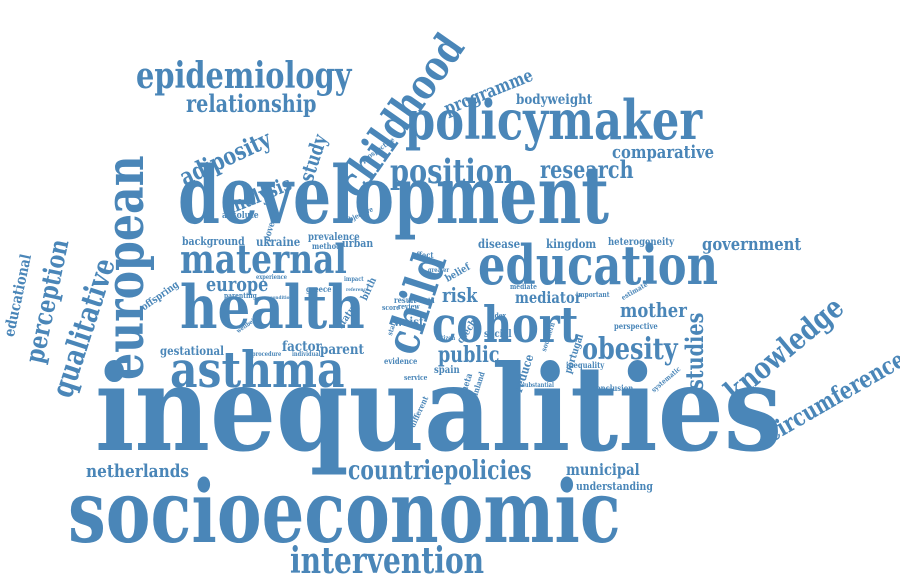 The height and width of the screenshot is (580, 900). Describe the element at coordinates (554, 120) in the screenshot. I see `word-policymaker: policymaker` at that location.